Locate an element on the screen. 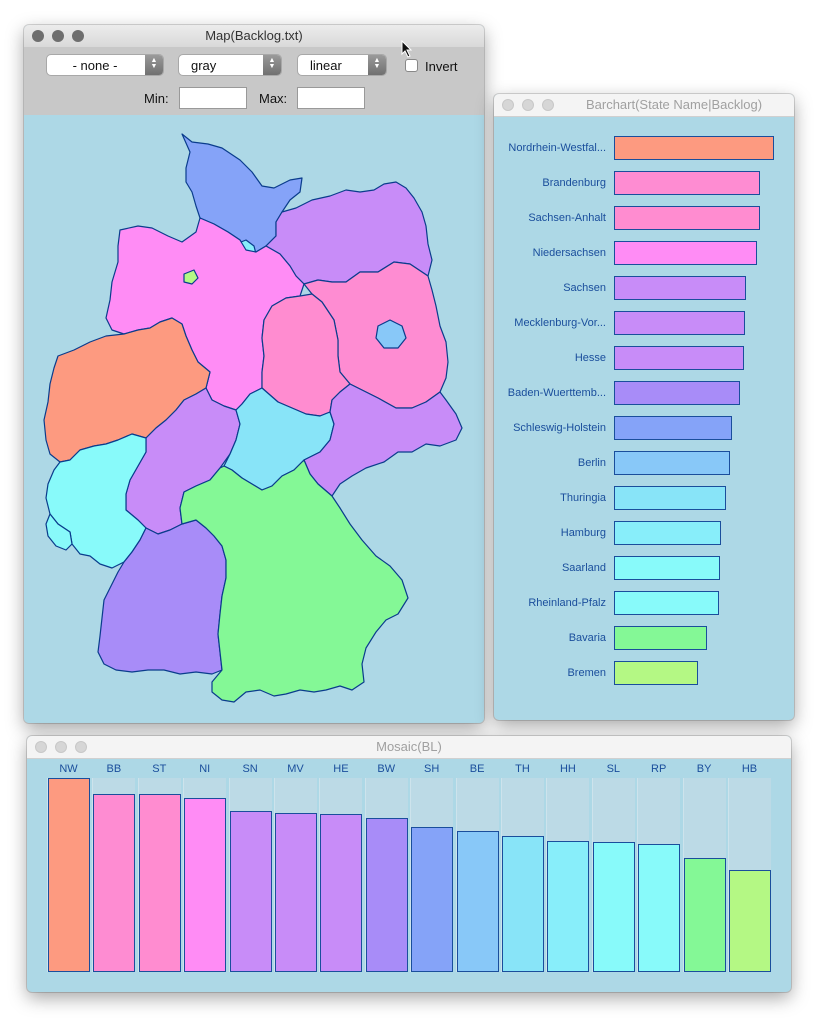  bar-label: Saarland is located at coordinates (583, 568).